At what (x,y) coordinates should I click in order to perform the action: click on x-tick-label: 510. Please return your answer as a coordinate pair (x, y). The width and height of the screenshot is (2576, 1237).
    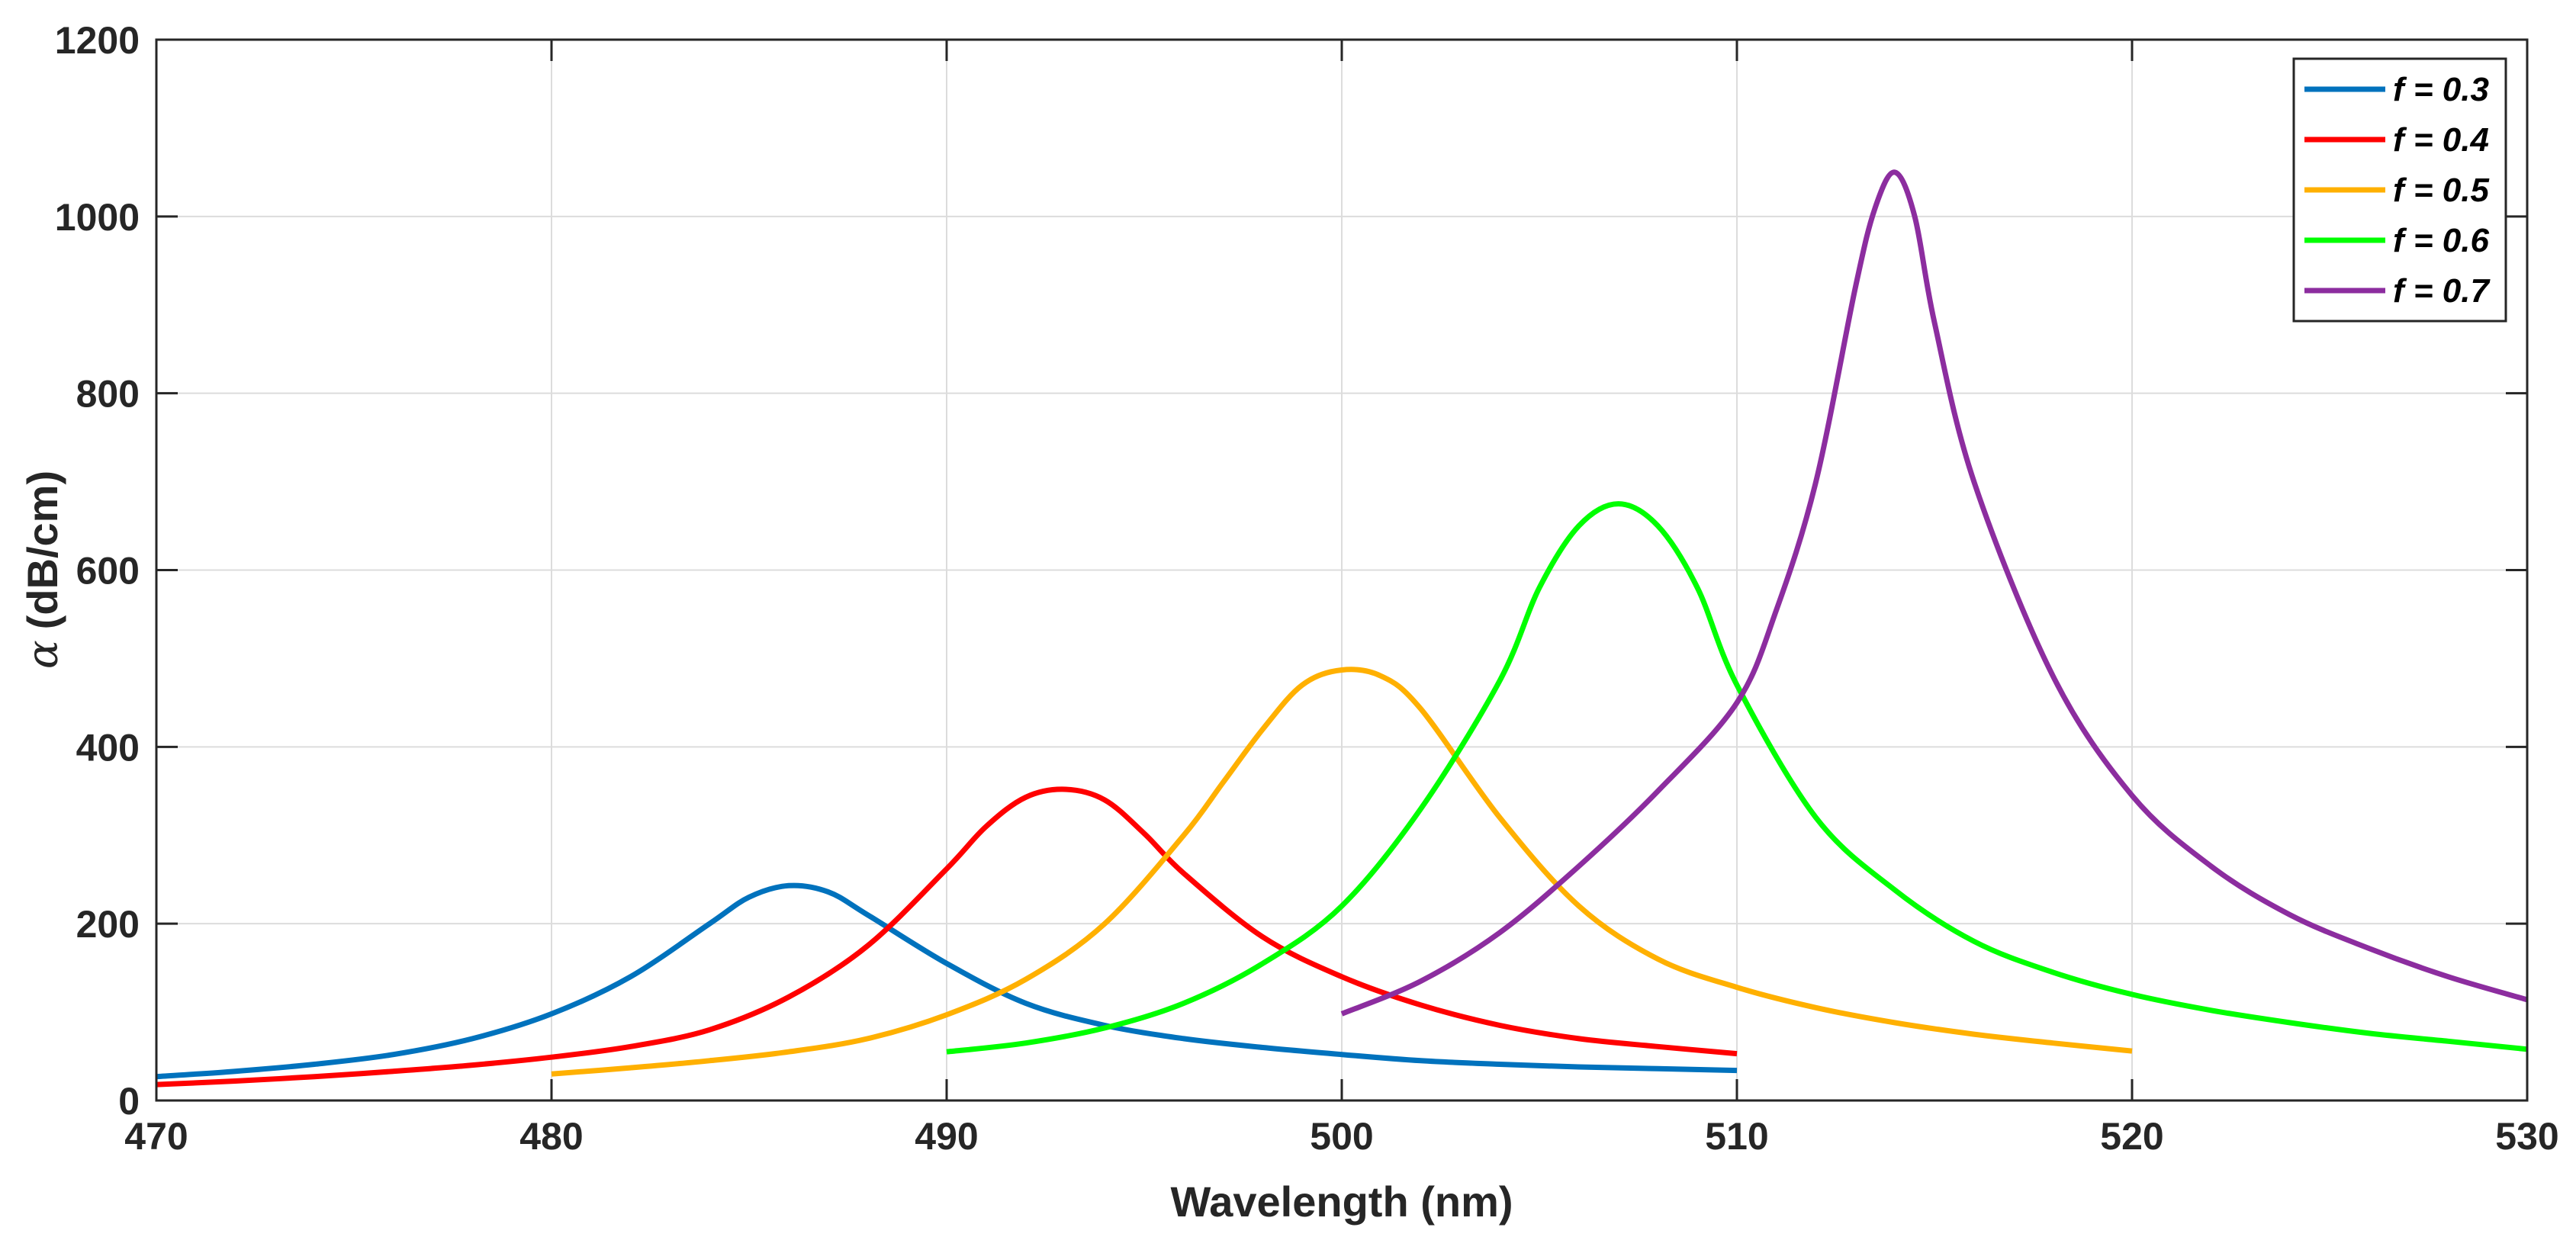
    Looking at the image, I should click on (1737, 1136).